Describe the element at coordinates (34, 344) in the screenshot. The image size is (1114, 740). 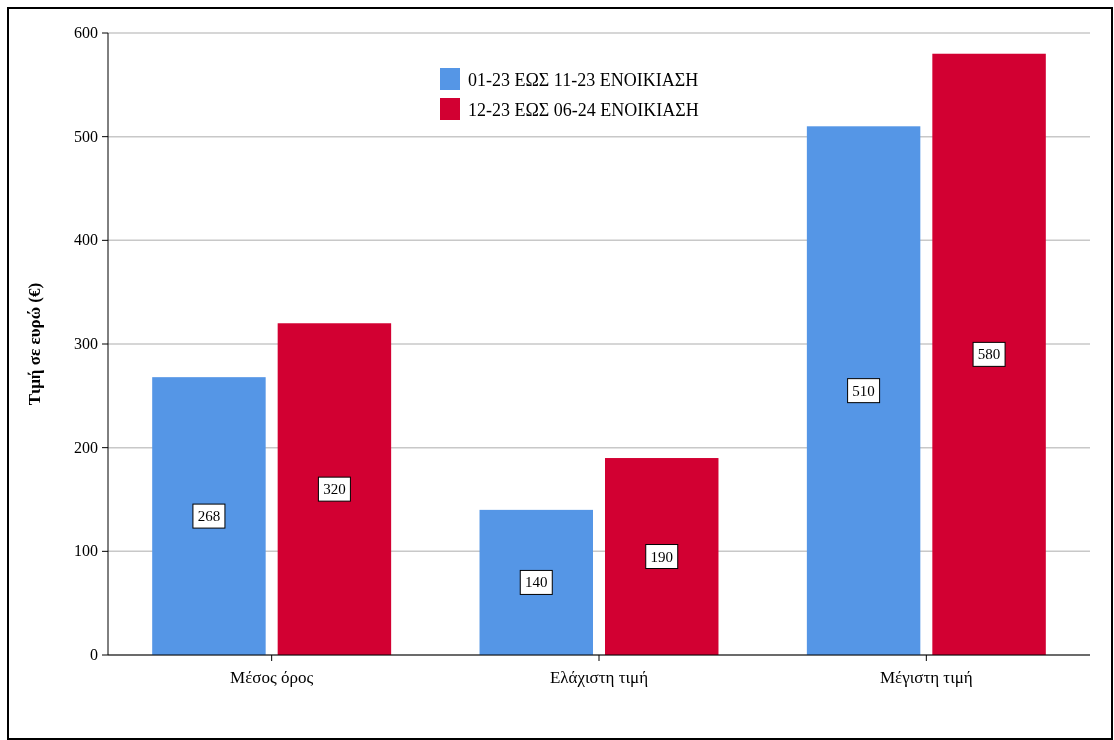
I see `y-axis-title: Τιμή σε ευρώ (€)` at that location.